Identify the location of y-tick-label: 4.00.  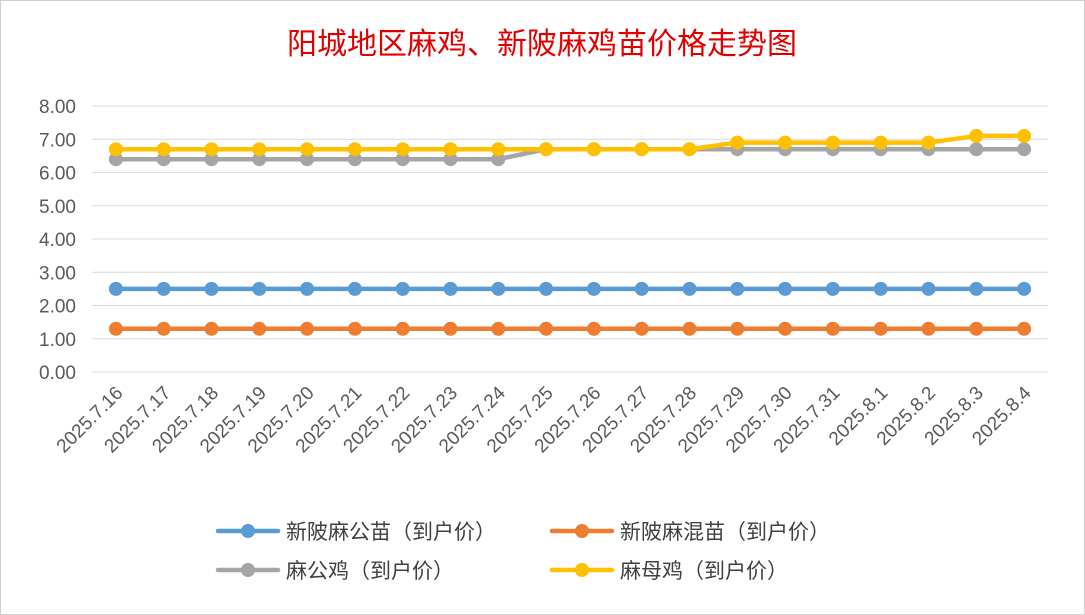
(57, 240).